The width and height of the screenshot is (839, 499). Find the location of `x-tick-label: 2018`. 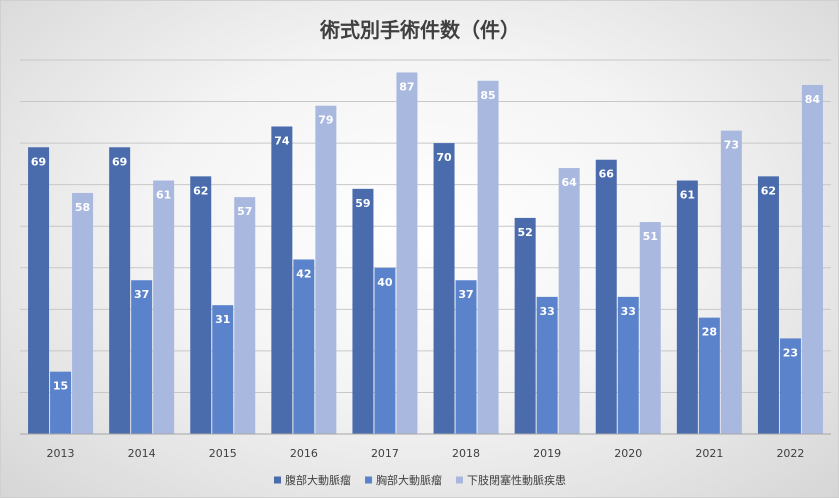

x-tick-label: 2018 is located at coordinates (466, 453).